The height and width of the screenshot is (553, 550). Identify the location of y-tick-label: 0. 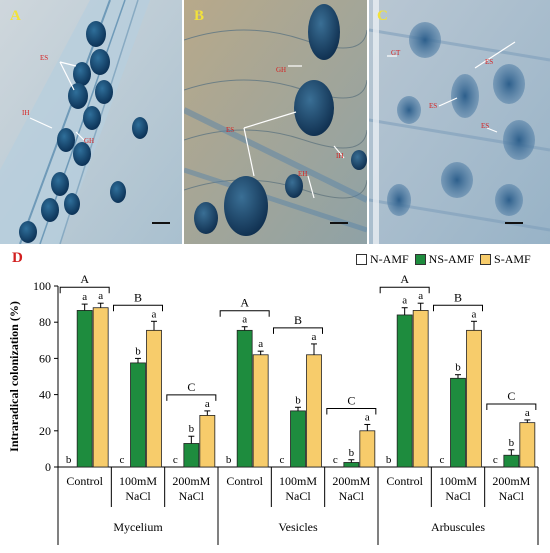
(48, 467).